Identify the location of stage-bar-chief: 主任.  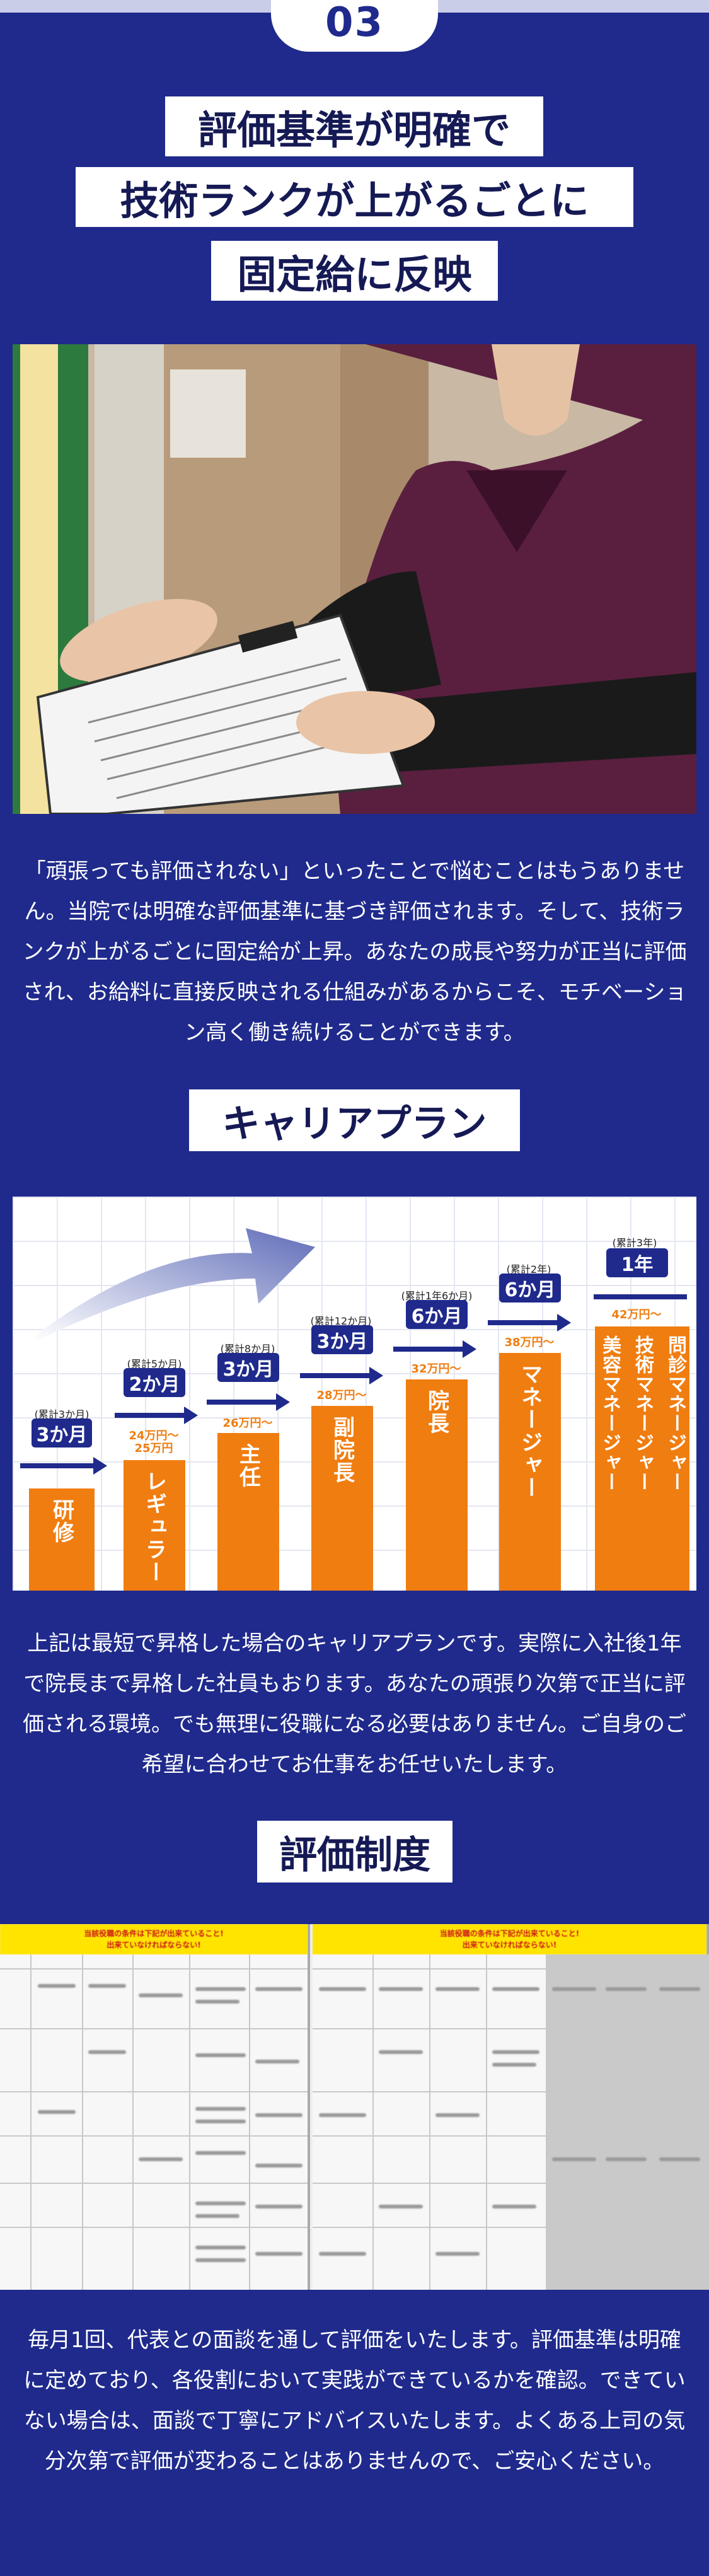
(248, 1512).